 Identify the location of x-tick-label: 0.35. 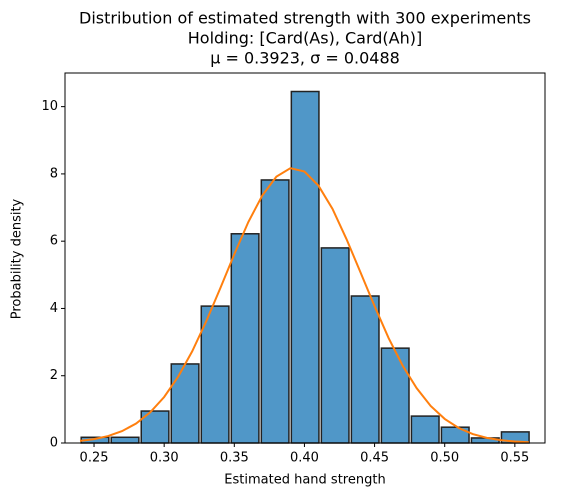
(234, 458).